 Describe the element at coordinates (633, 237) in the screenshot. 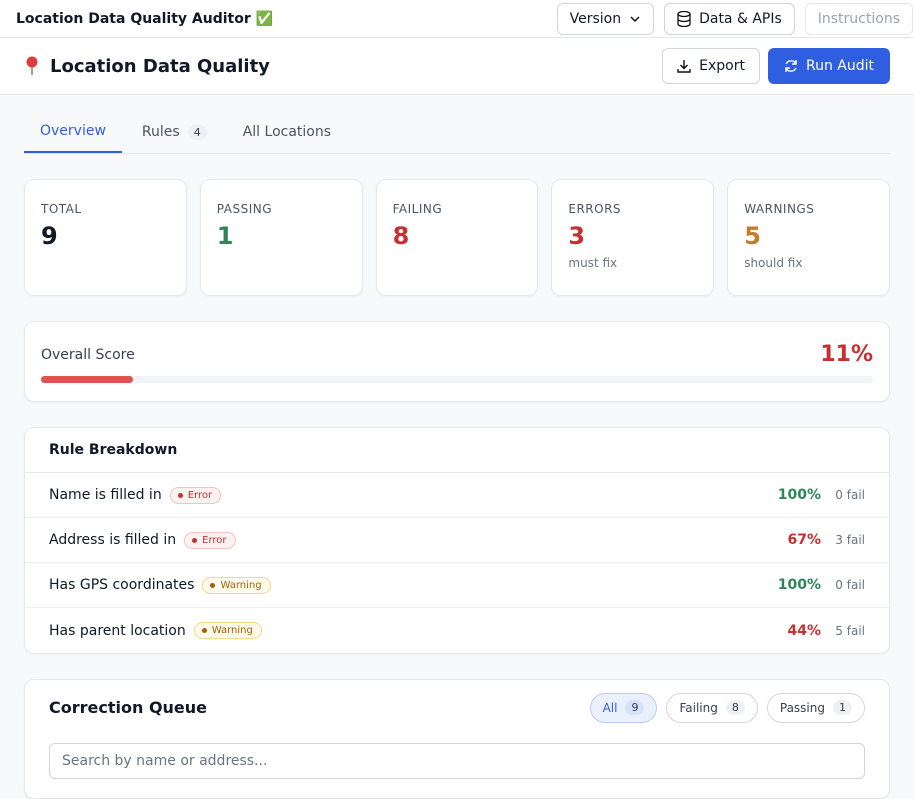

I see `stat-card: ERRORS 3 must fix` at that location.